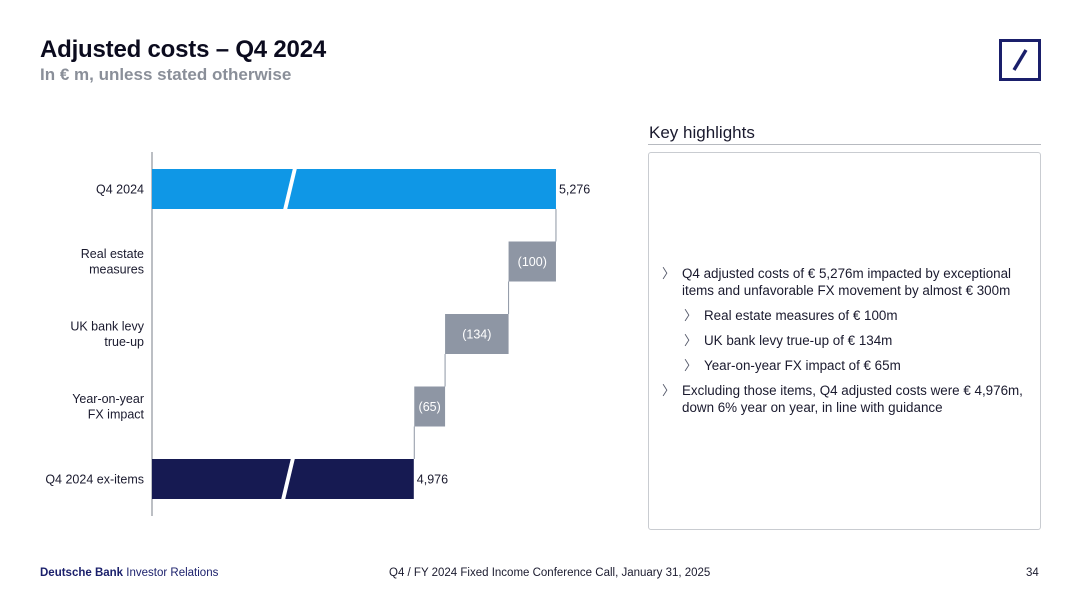 Image resolution: width=1080 pixels, height=607 pixels. Describe the element at coordinates (108, 399) in the screenshot. I see `category-label: Year-on-year` at that location.